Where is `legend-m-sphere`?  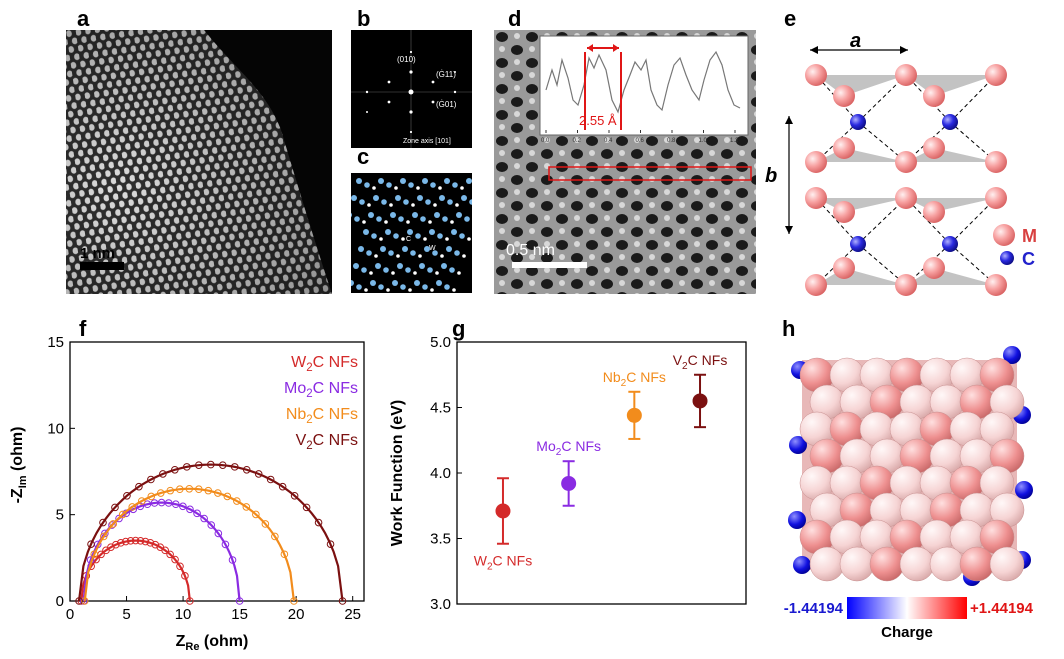
legend-m-sphere is located at coordinates (1004, 235).